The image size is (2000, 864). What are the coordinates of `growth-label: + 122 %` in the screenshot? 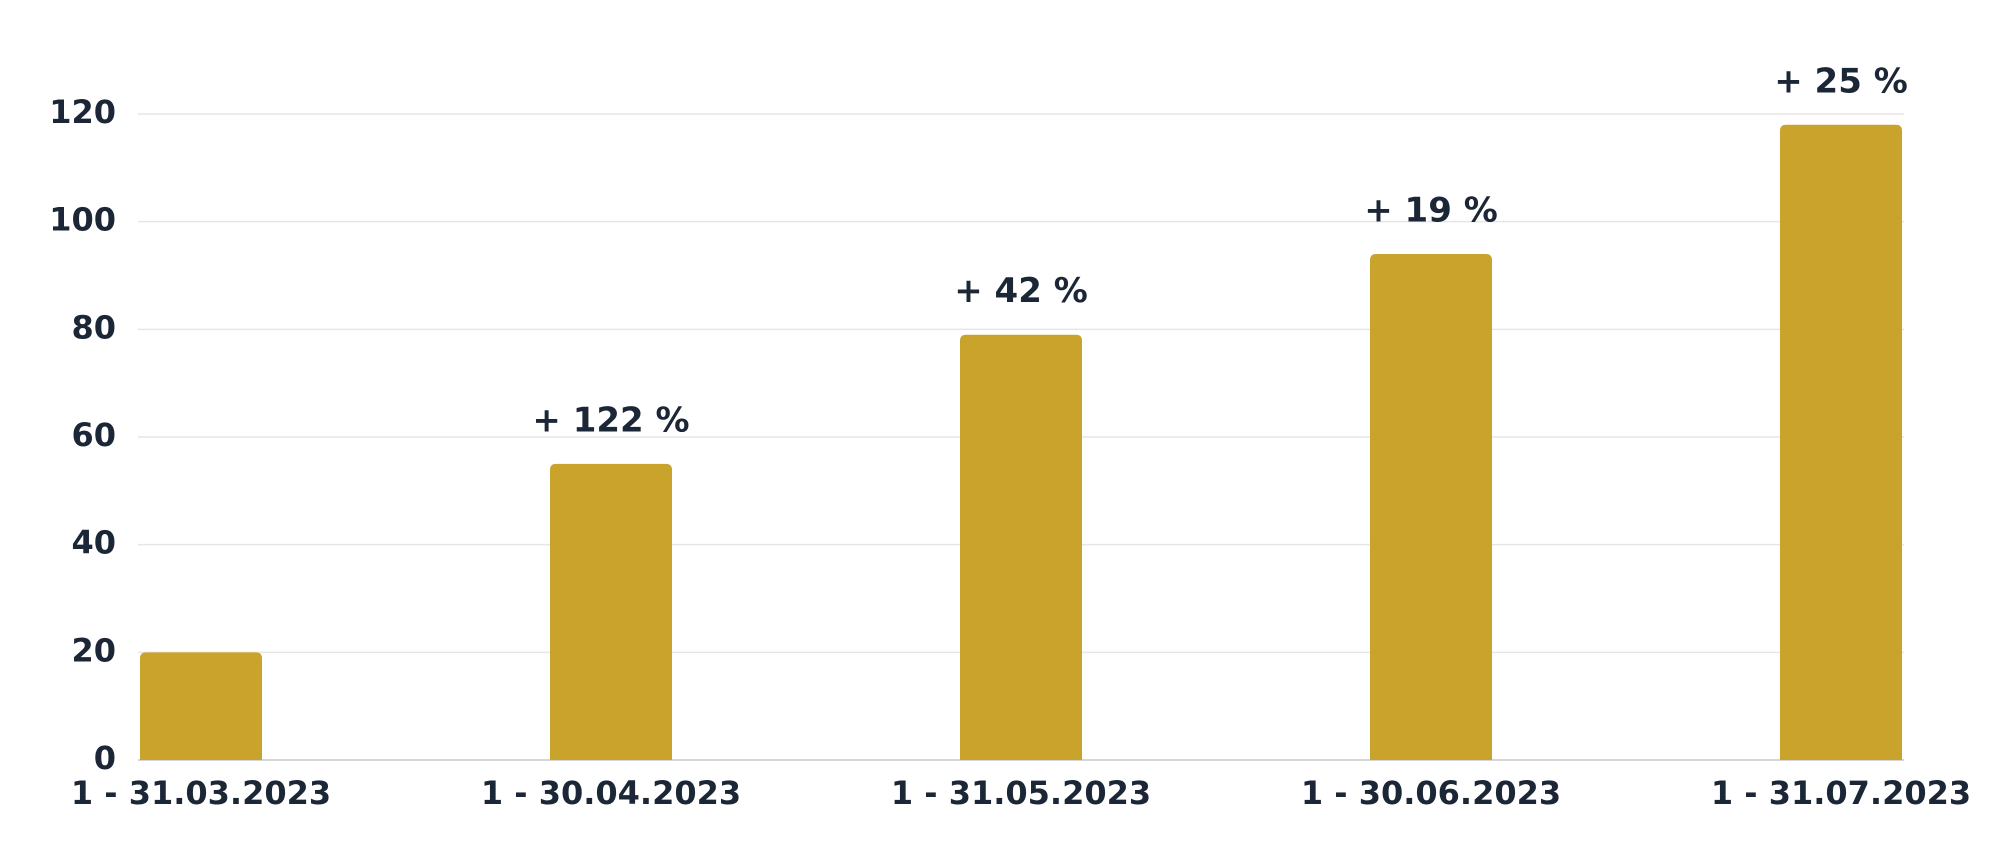 It's located at (610, 420).